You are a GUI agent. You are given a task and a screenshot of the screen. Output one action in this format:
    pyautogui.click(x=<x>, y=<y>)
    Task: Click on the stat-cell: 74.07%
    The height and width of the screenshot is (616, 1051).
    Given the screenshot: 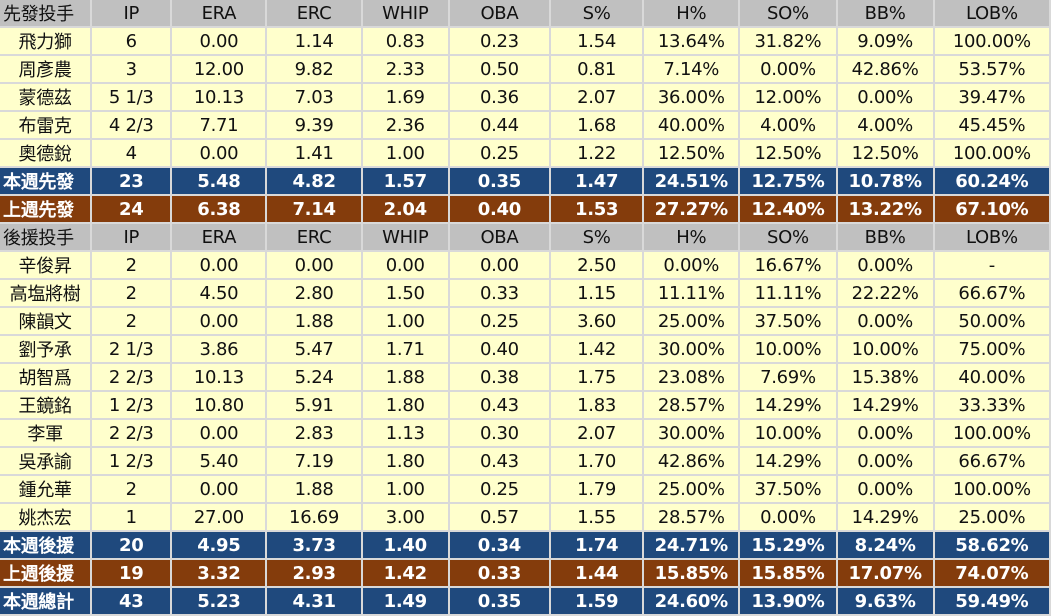 What is the action you would take?
    pyautogui.click(x=991, y=573)
    